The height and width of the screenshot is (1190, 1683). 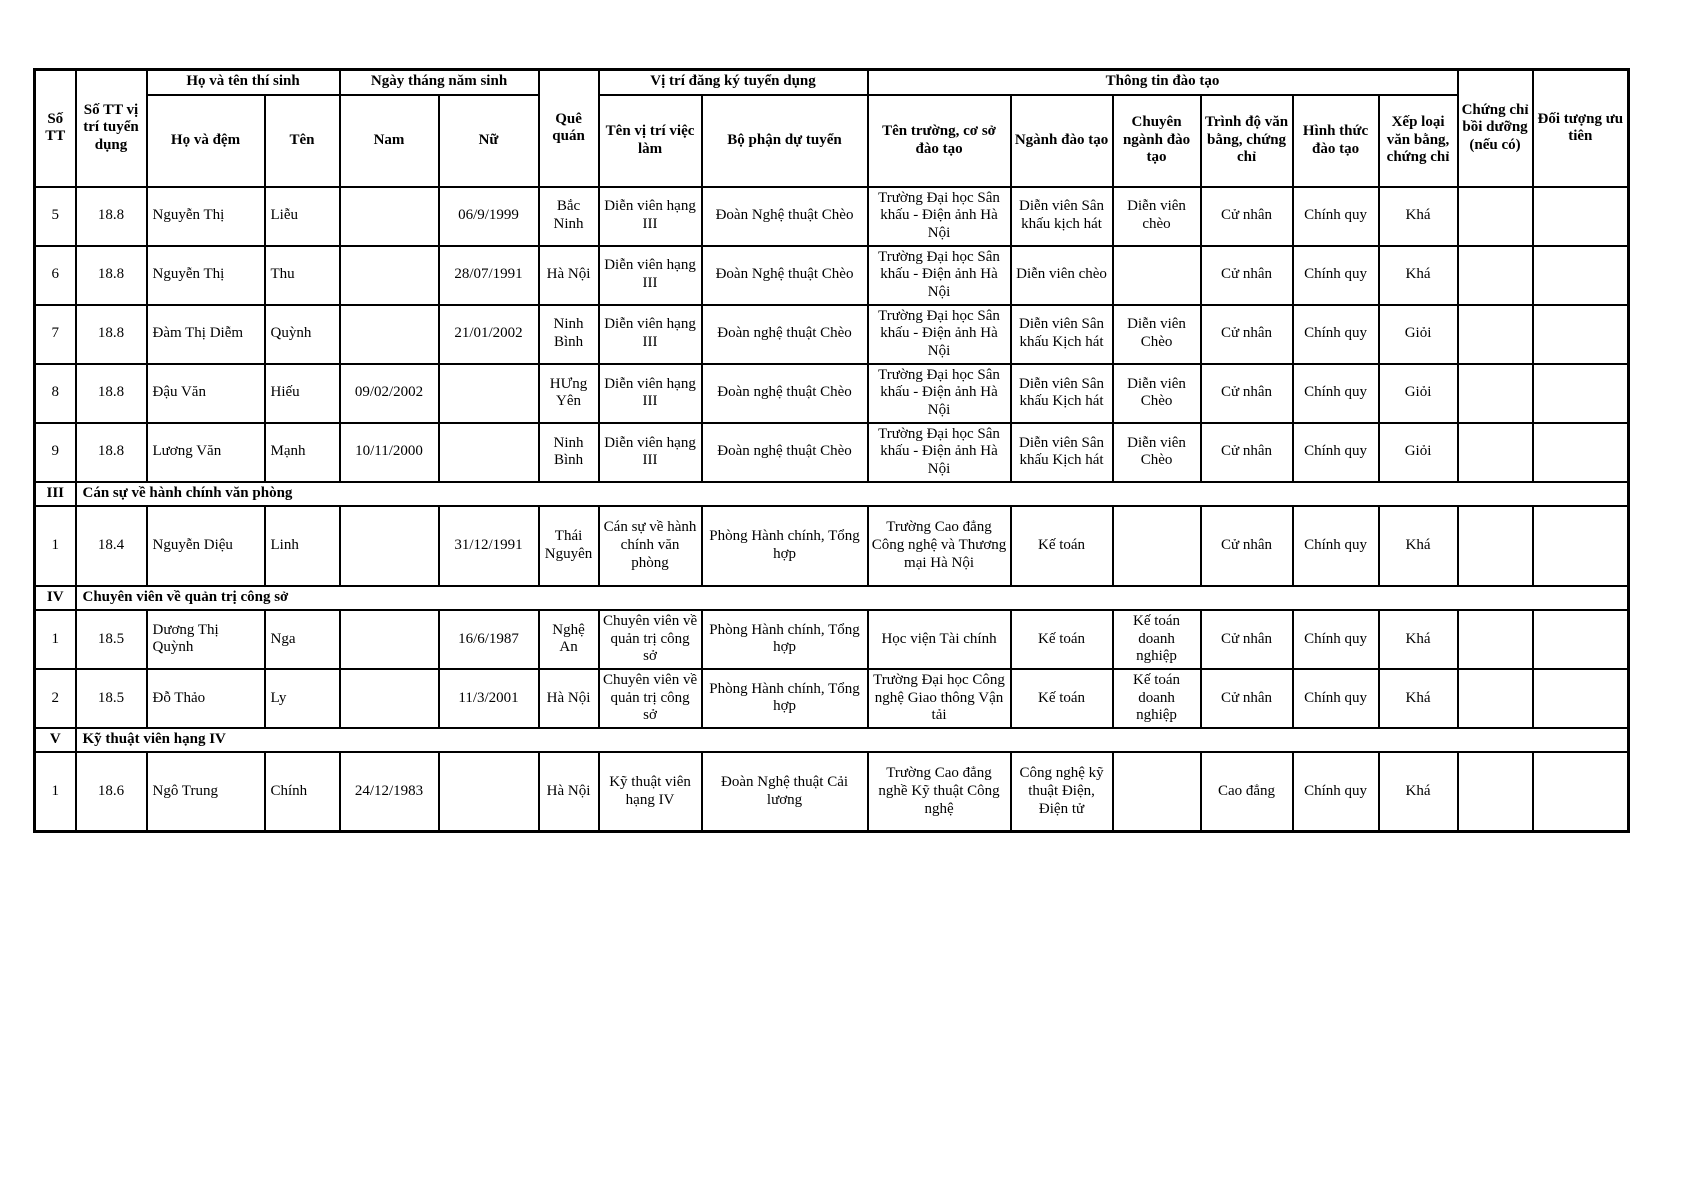 What do you see at coordinates (55, 597) in the screenshot?
I see `section-numeral: IV` at bounding box center [55, 597].